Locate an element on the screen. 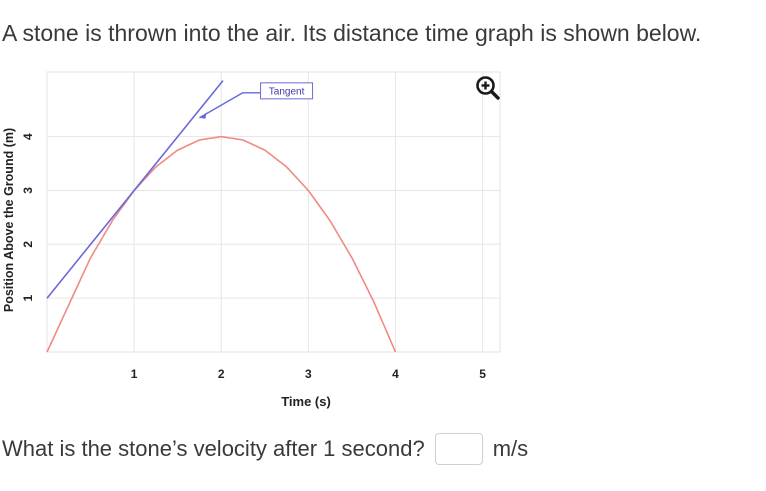 The height and width of the screenshot is (491, 766). tangent-line is located at coordinates (135, 189).